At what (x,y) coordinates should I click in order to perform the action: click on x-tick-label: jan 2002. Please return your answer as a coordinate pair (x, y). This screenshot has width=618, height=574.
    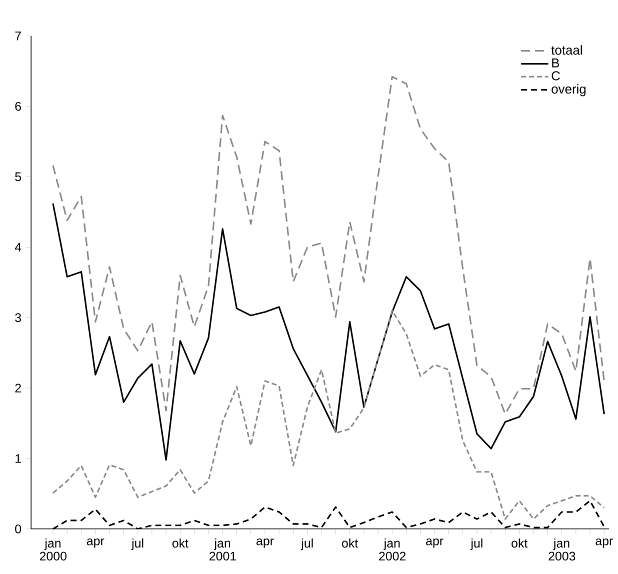
    Looking at the image, I should click on (392, 549).